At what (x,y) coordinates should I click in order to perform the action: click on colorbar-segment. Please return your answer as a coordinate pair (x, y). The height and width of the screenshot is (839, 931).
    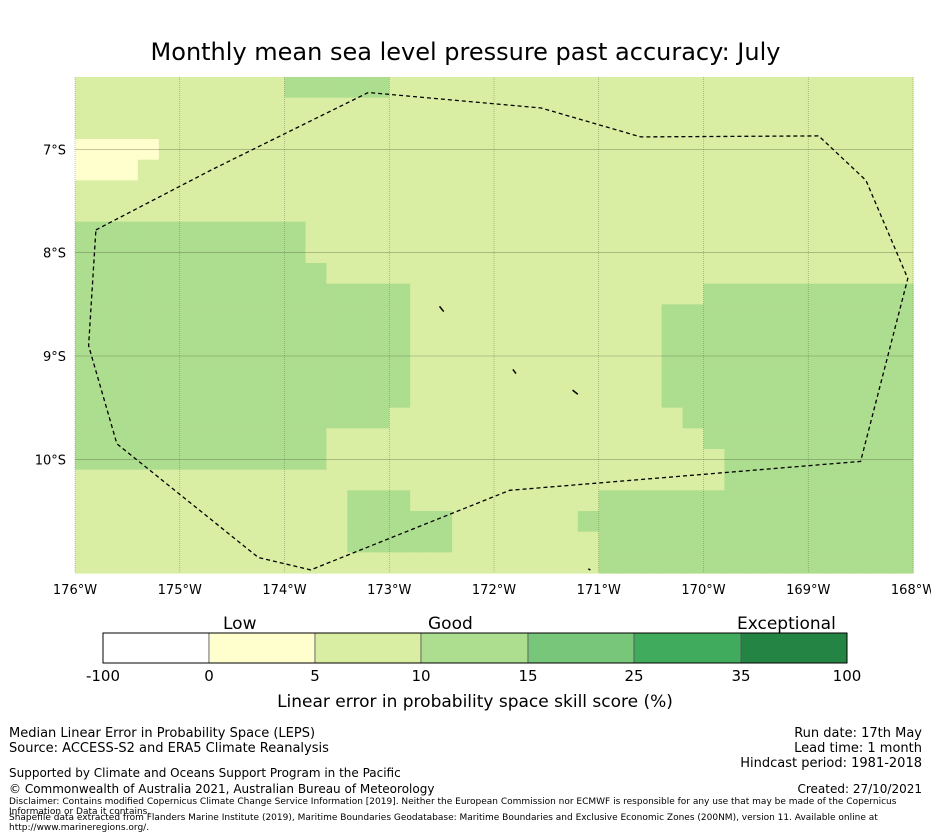
    Looking at the image, I should click on (156, 648).